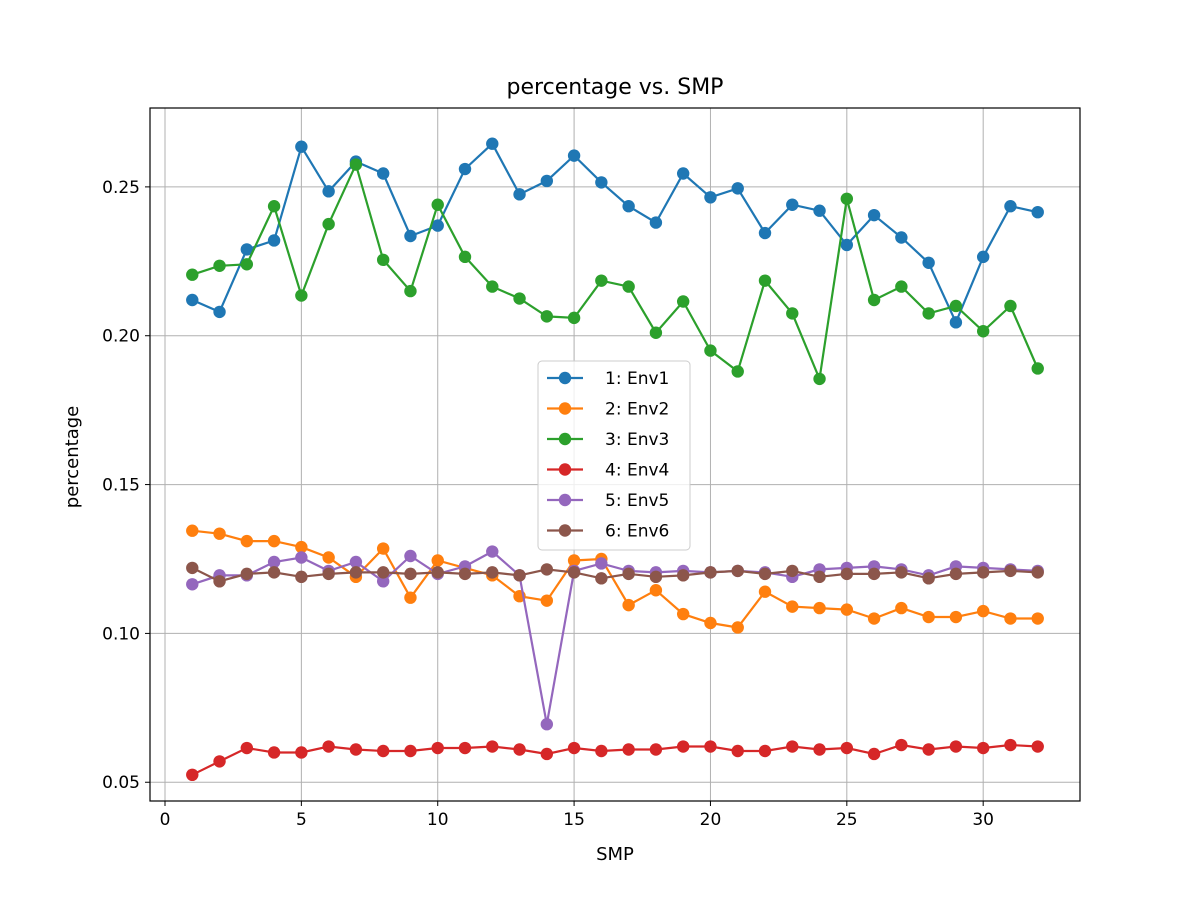 This screenshot has height=904, width=1200. Describe the element at coordinates (438, 820) in the screenshot. I see `x-tick-label: 10` at that location.